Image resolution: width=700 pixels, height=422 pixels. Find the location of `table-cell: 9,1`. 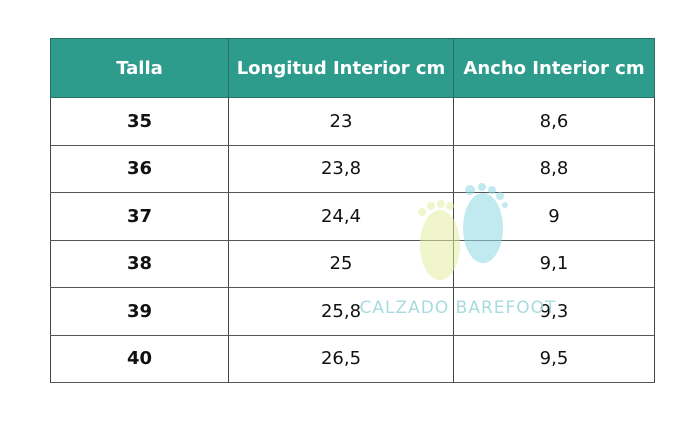

table-cell: 9,1 is located at coordinates (554, 263).